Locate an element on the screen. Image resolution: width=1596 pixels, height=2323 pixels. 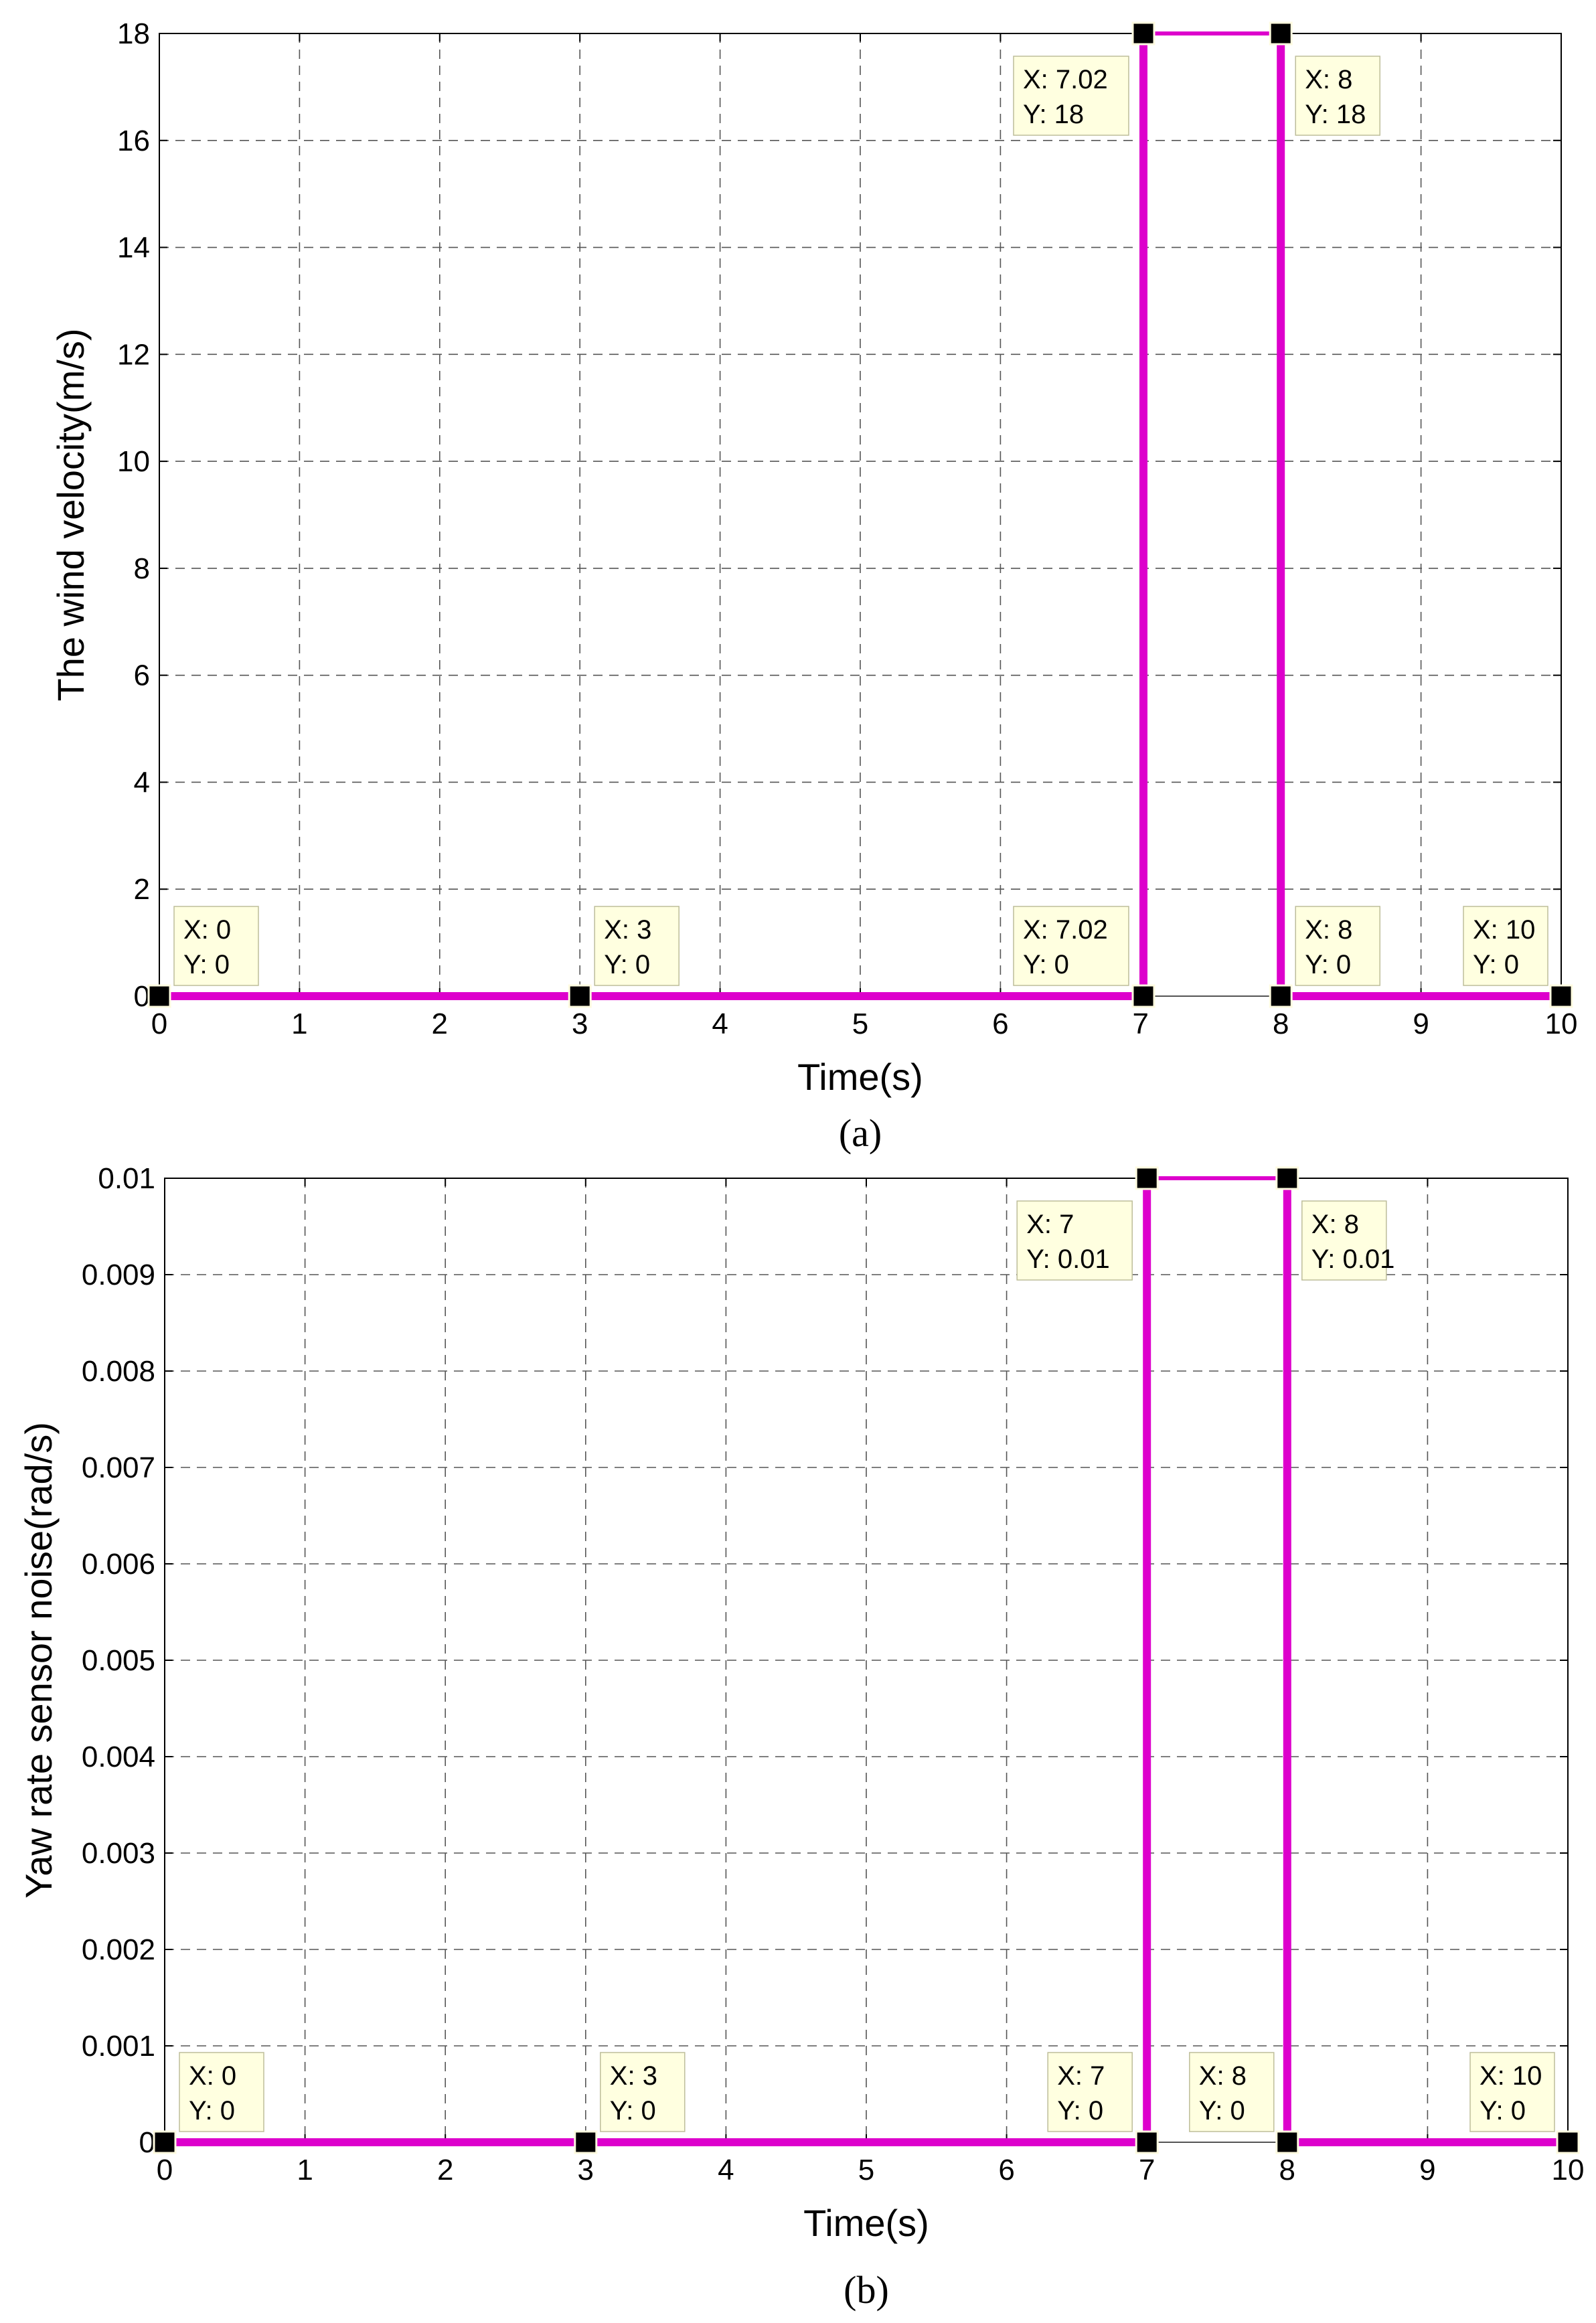
data-tip: X: 8 Y: 18 is located at coordinates (1337, 96).